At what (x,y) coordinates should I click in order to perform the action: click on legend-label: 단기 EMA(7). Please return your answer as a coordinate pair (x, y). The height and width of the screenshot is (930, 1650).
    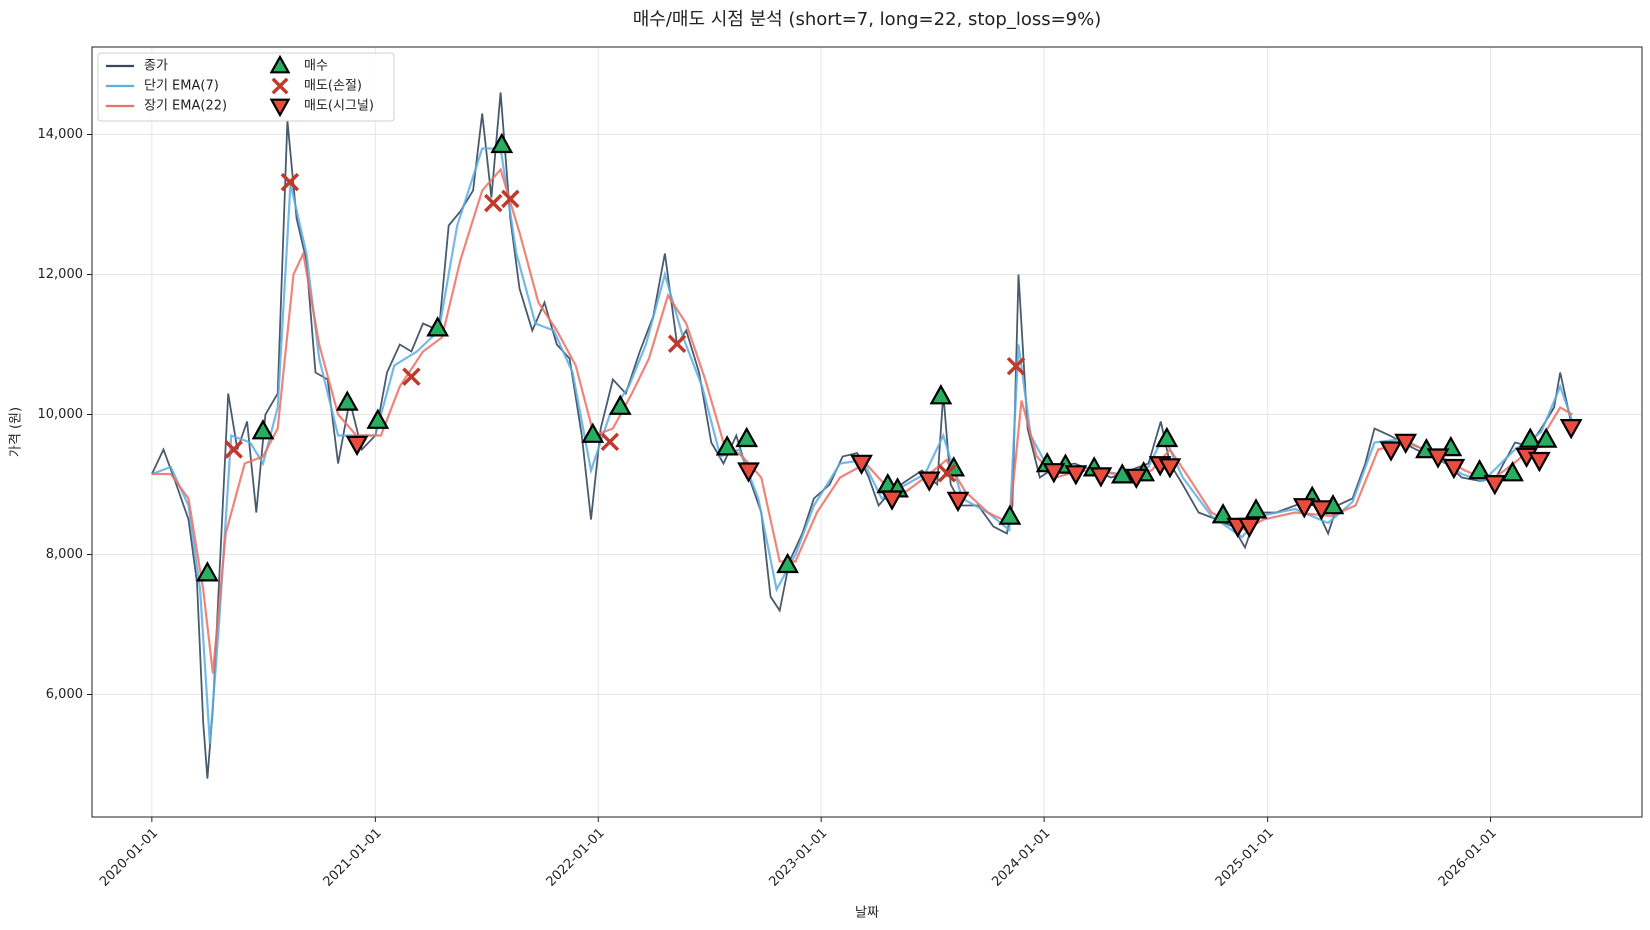
    Looking at the image, I should click on (181, 86).